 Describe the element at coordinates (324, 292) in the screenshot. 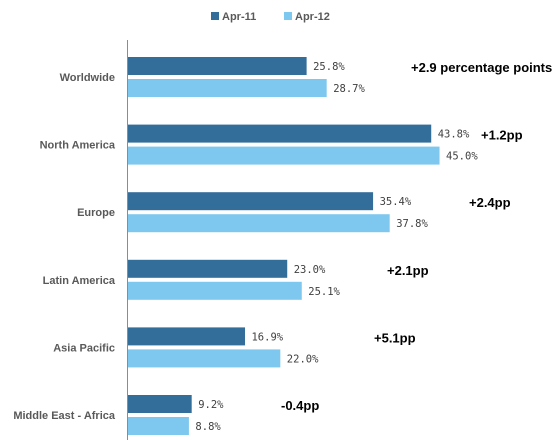

I see `data-label: 25.1%` at that location.